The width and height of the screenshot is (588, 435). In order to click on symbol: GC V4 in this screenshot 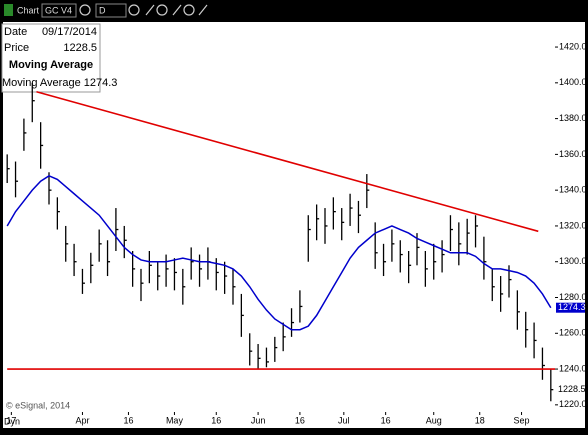, I will do `click(58, 10)`.